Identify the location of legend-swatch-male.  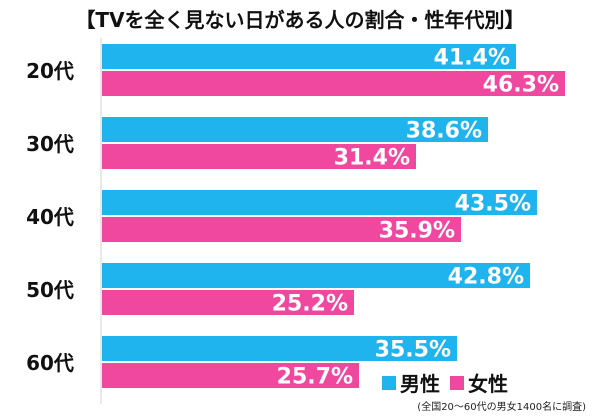
(389, 382).